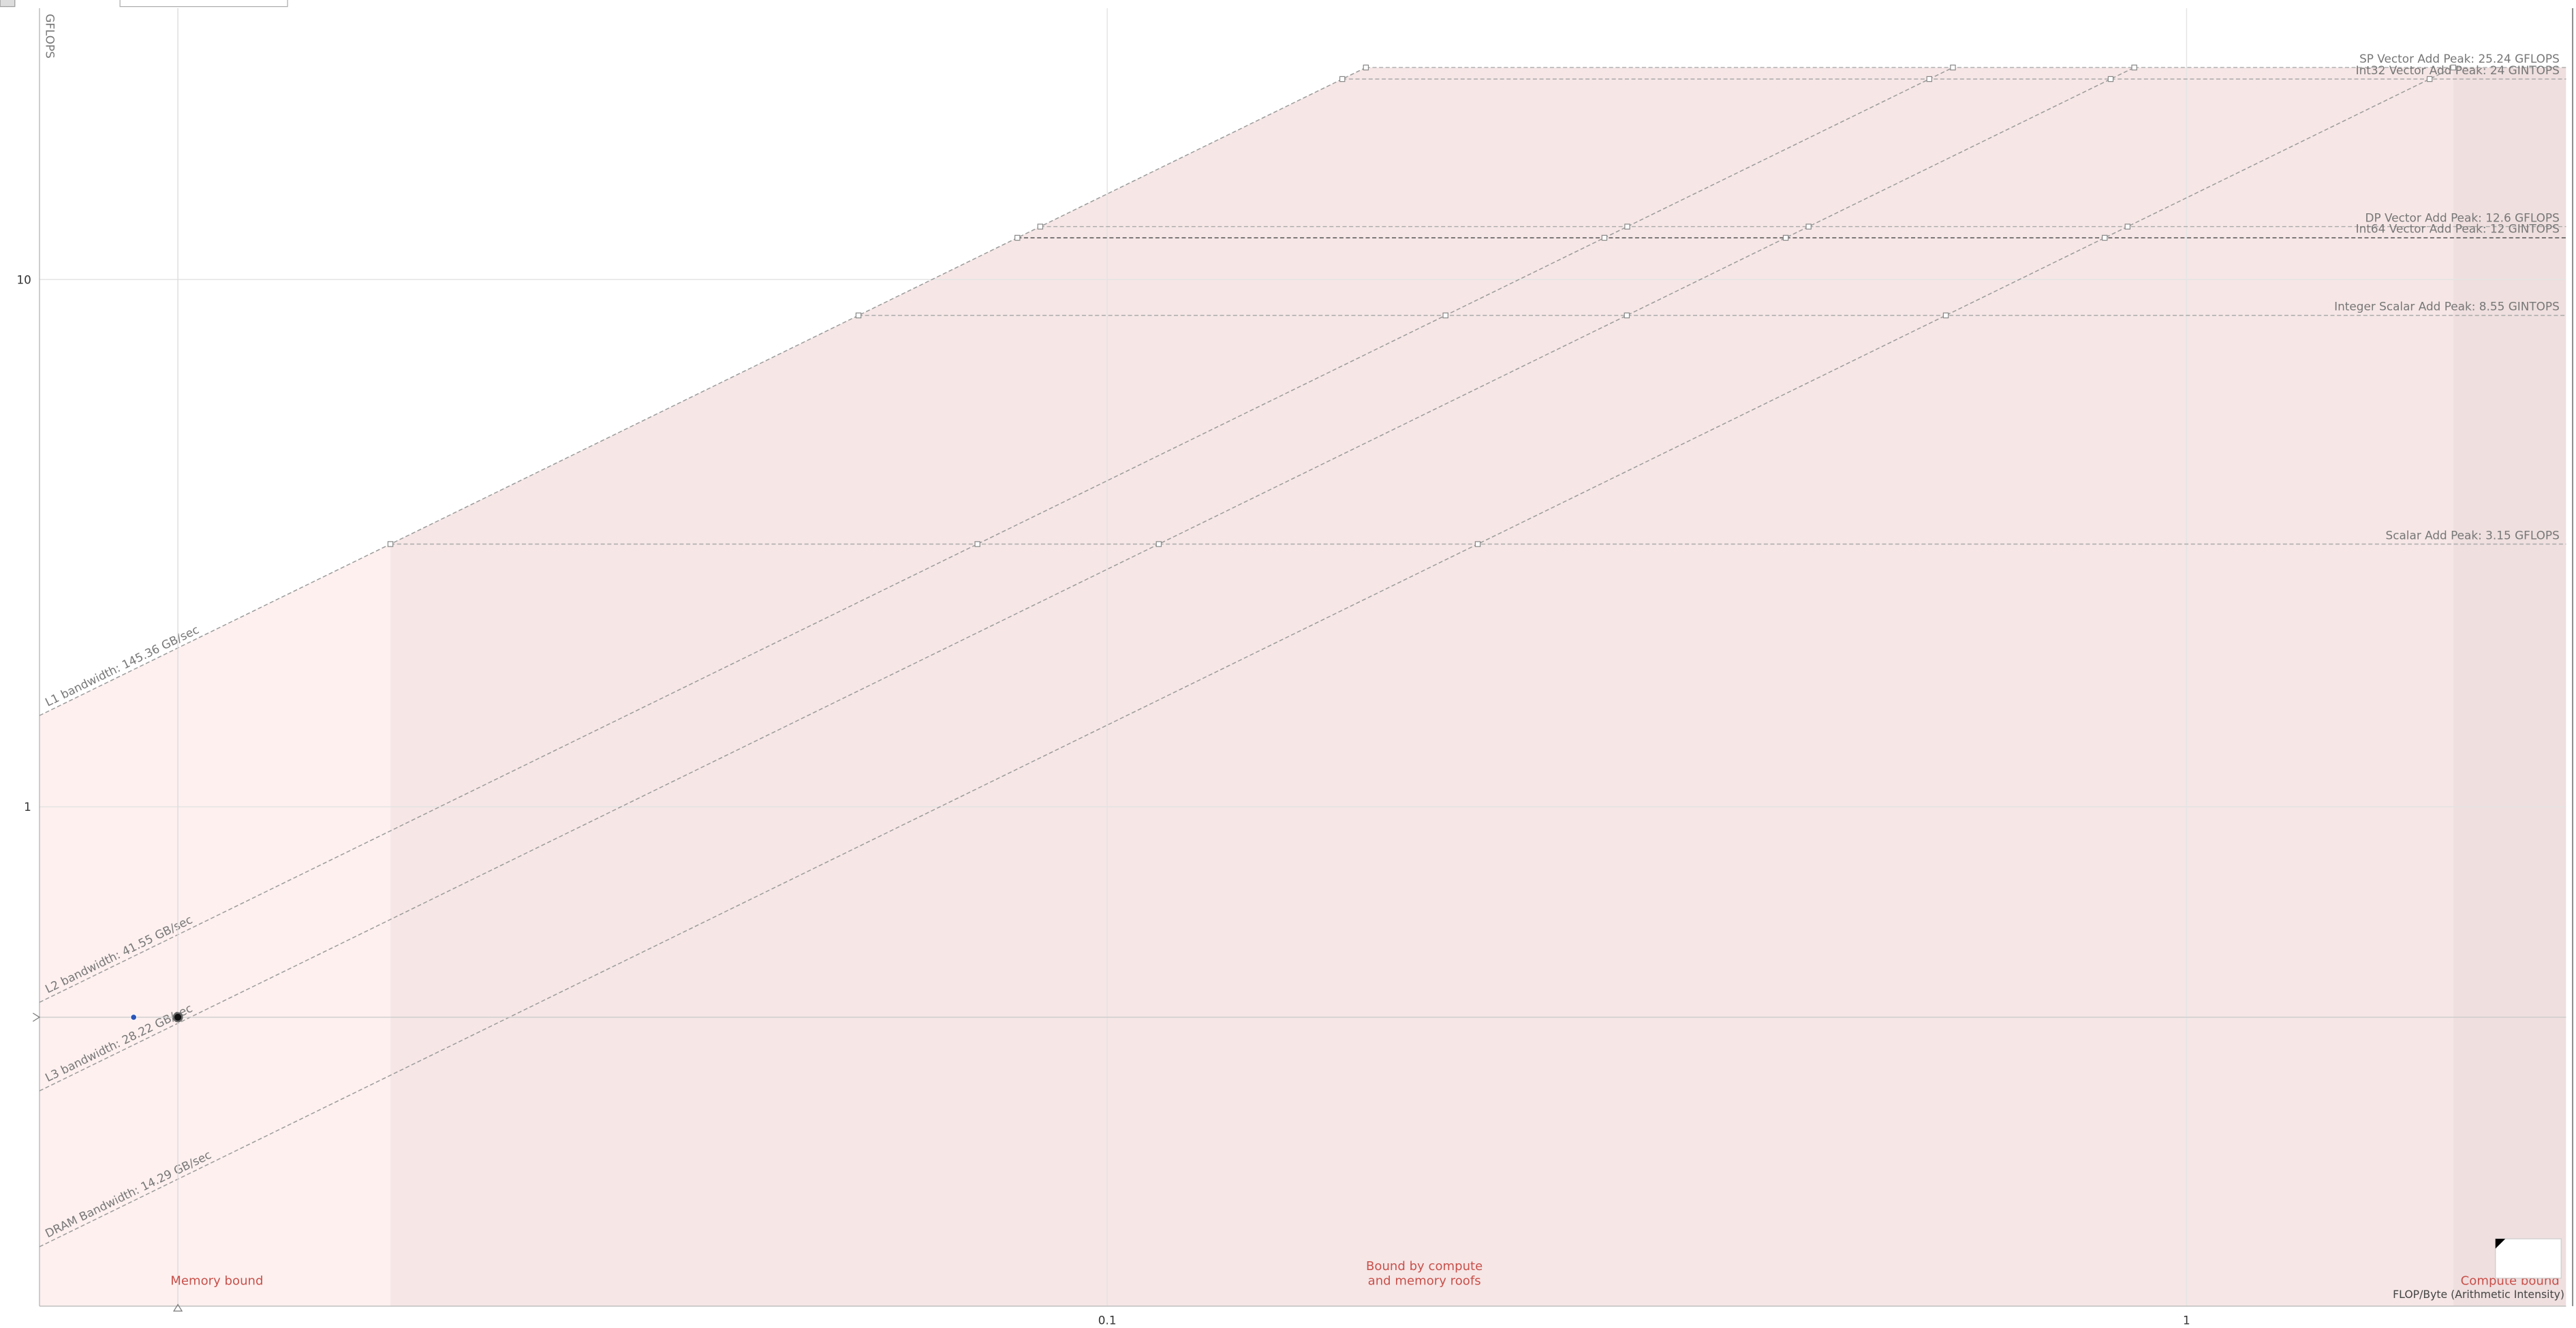  Describe the element at coordinates (2509, 686) in the screenshot. I see `compute-bound-region` at that location.